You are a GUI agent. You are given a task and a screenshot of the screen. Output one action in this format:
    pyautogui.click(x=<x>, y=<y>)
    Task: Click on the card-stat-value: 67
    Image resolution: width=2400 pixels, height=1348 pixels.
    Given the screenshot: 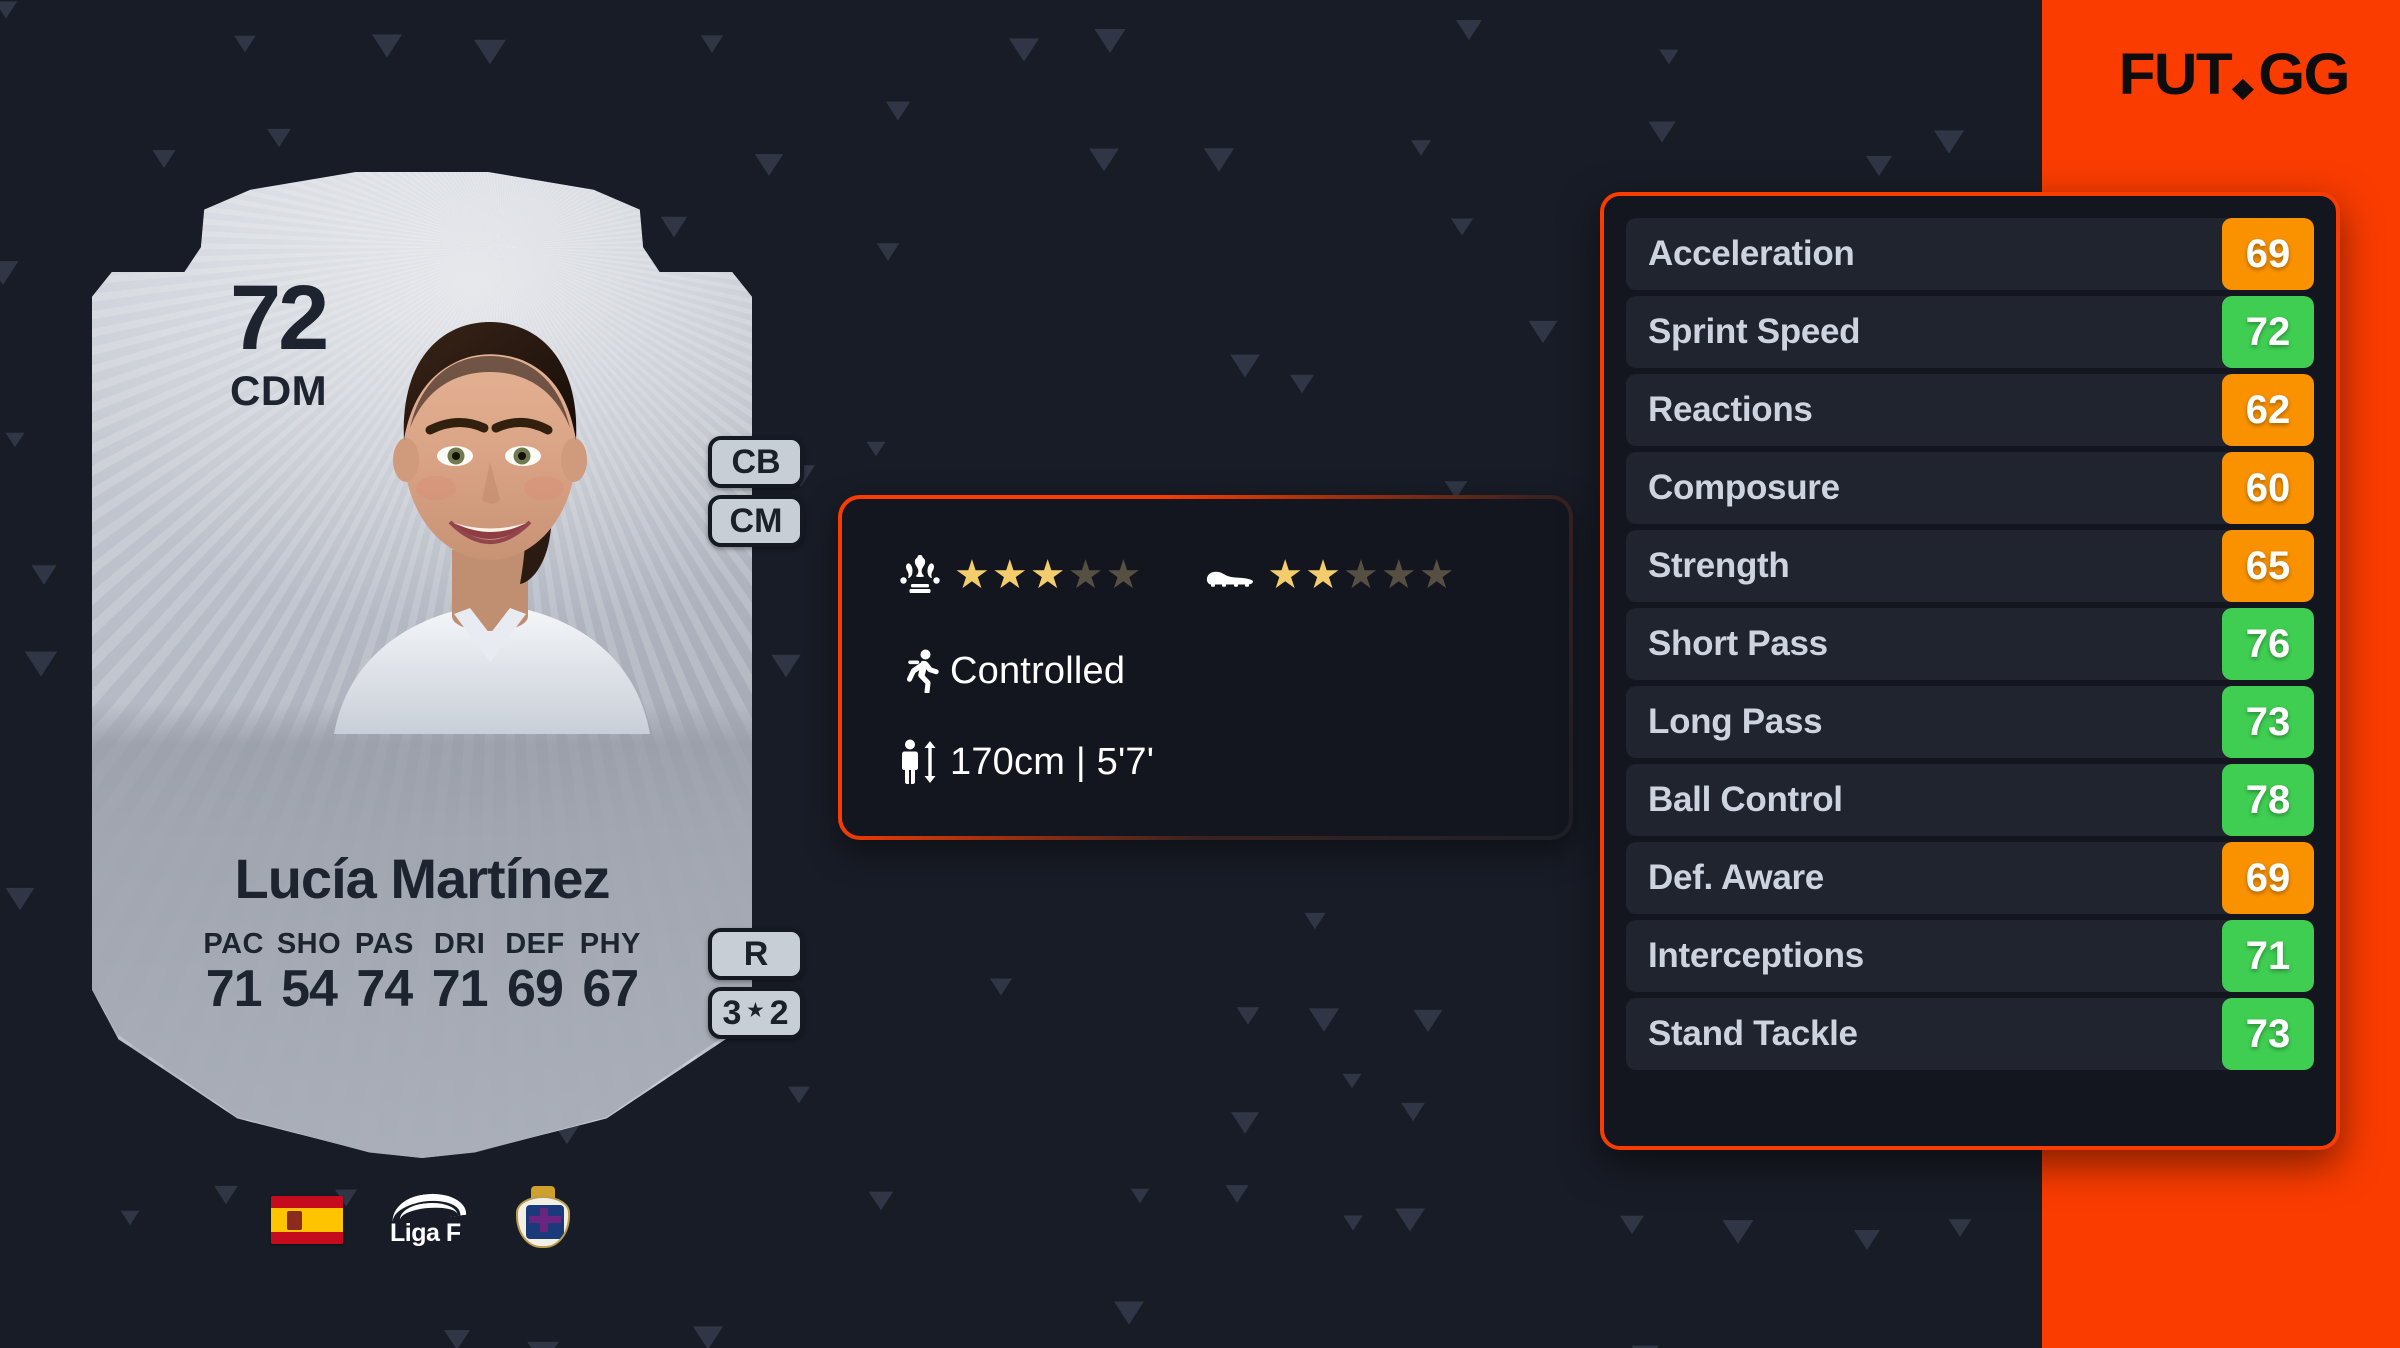 What is the action you would take?
    pyautogui.click(x=610, y=989)
    